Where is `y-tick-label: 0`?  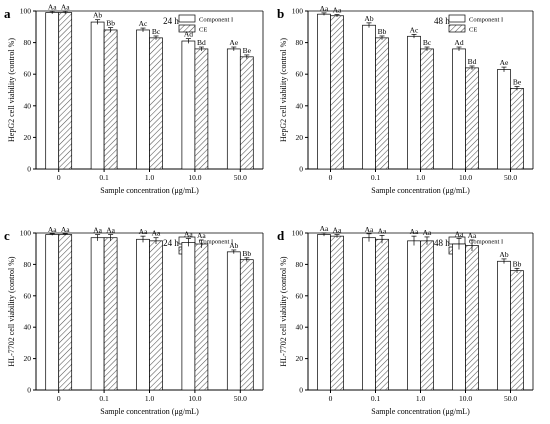 y-tick-label: 0 is located at coordinates (29, 169).